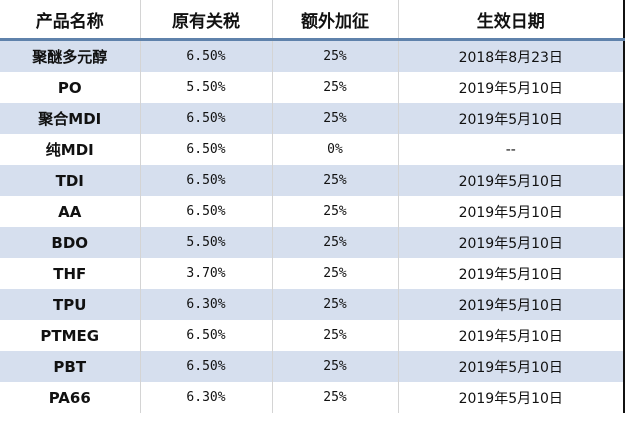 The width and height of the screenshot is (627, 424). Describe the element at coordinates (70, 304) in the screenshot. I see `product-name-cell: TPU` at that location.